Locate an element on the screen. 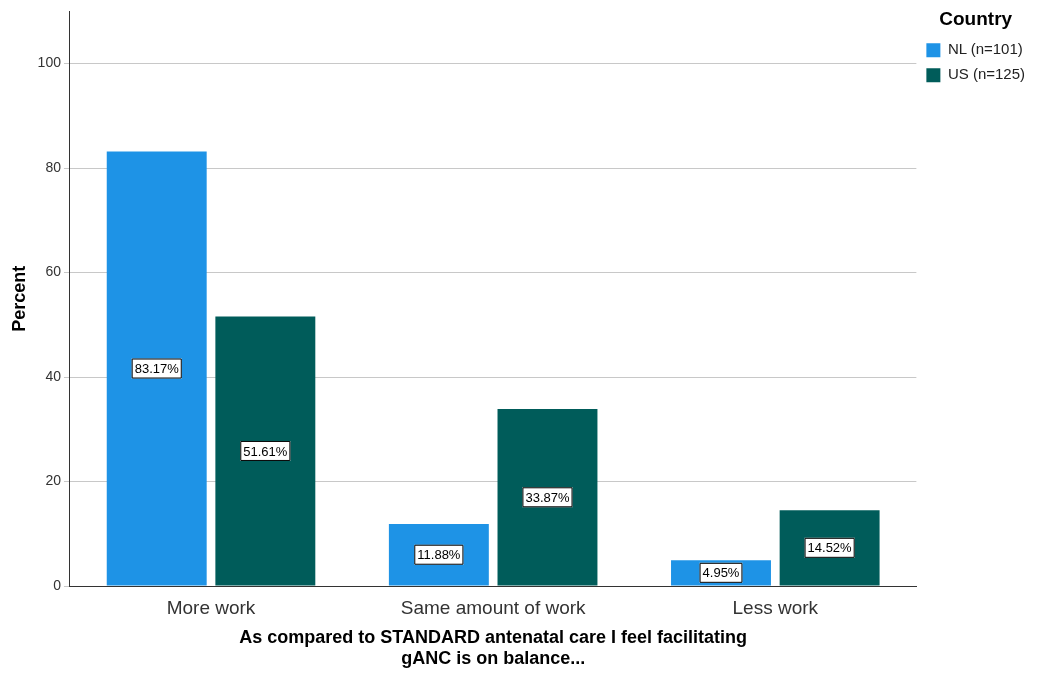  data-label: 83.17% is located at coordinates (157, 369).